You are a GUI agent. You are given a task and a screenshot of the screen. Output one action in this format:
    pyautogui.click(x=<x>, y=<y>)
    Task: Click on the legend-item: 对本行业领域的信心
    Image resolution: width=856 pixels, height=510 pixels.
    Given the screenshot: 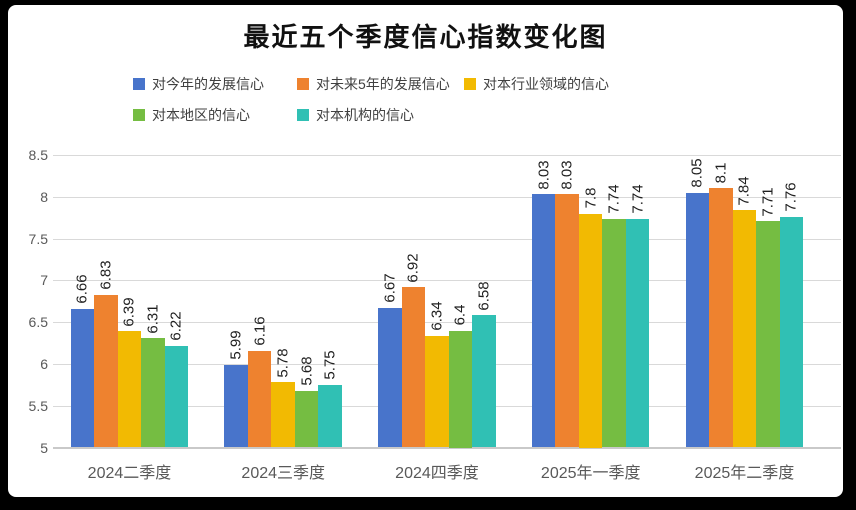 What is the action you would take?
    pyautogui.click(x=536, y=84)
    